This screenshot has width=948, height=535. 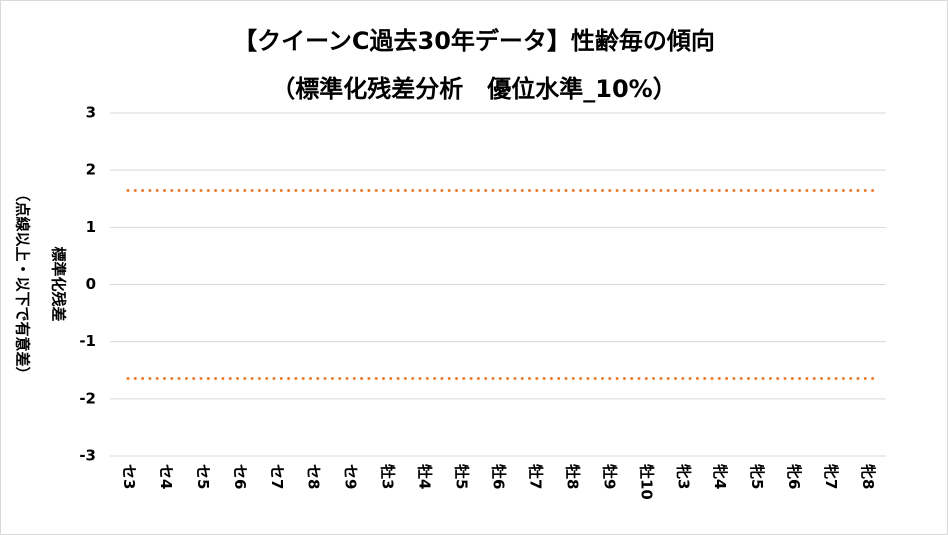 What do you see at coordinates (87, 398) in the screenshot?
I see `y-tick-label: -2` at bounding box center [87, 398].